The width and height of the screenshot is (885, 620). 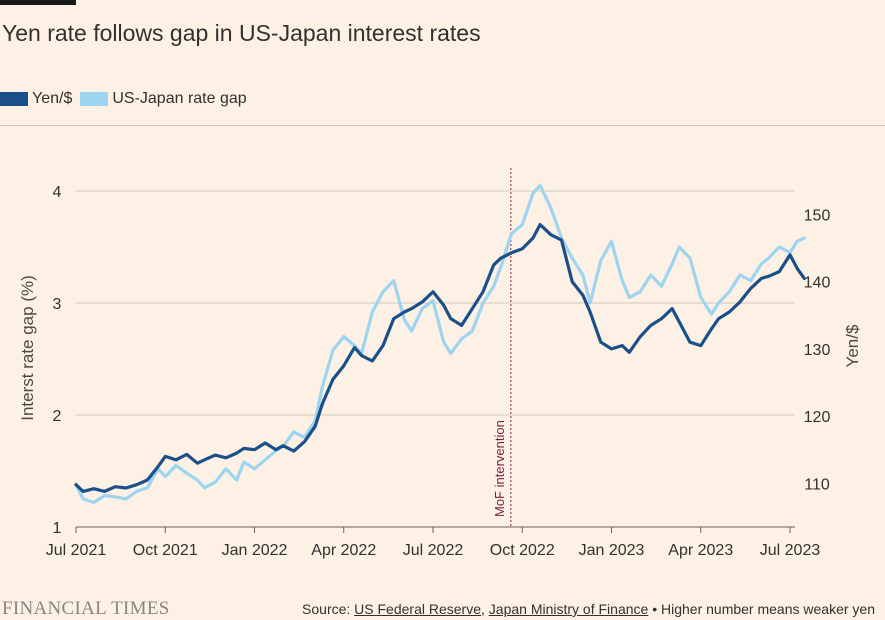 What do you see at coordinates (817, 216) in the screenshot?
I see `y-right-tick-label: 150` at bounding box center [817, 216].